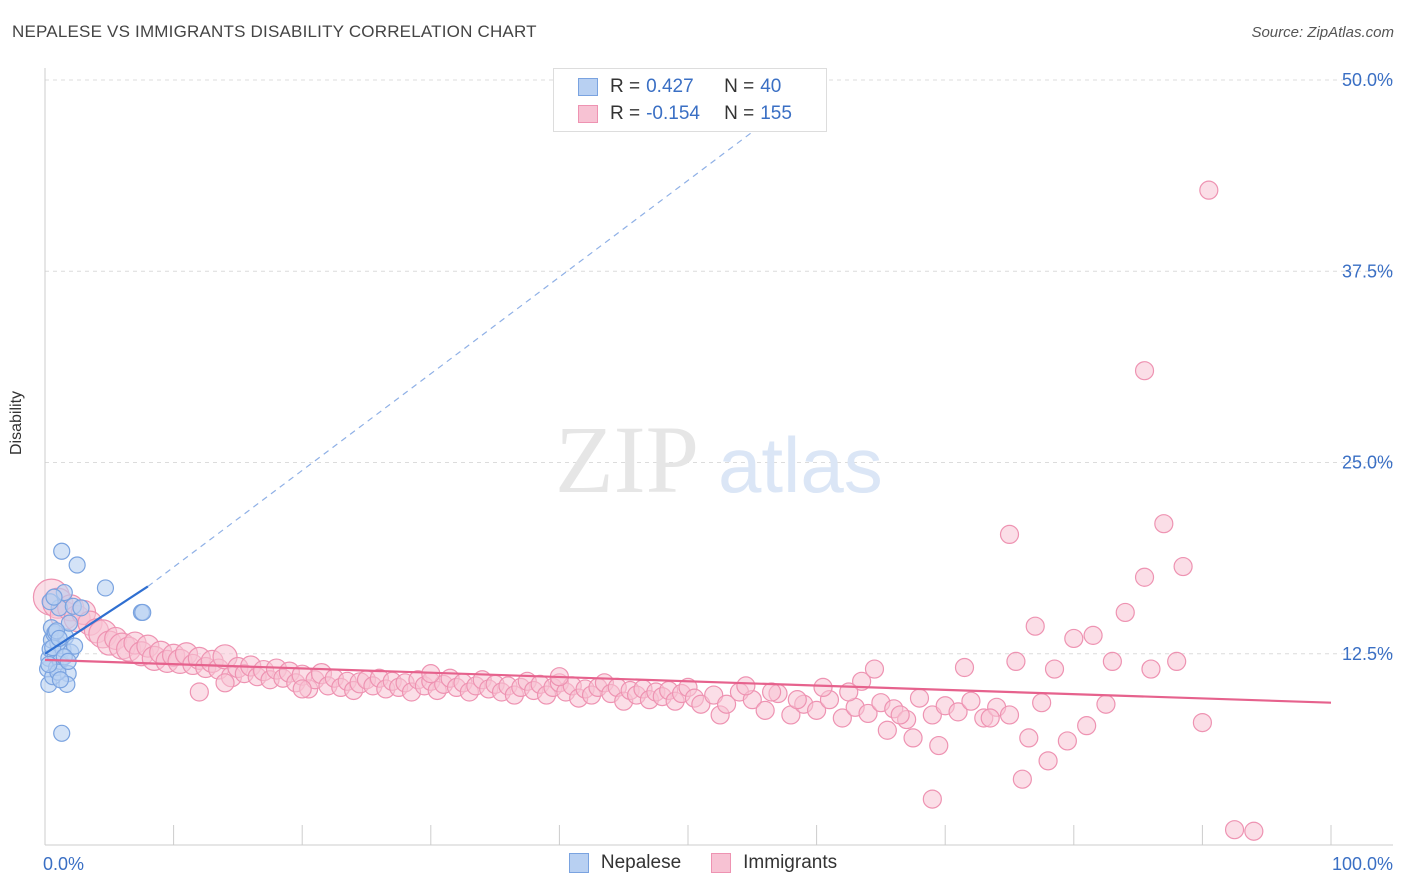 This screenshot has height=892, width=1406. I want to click on legend-n-value: 155, so click(776, 113).